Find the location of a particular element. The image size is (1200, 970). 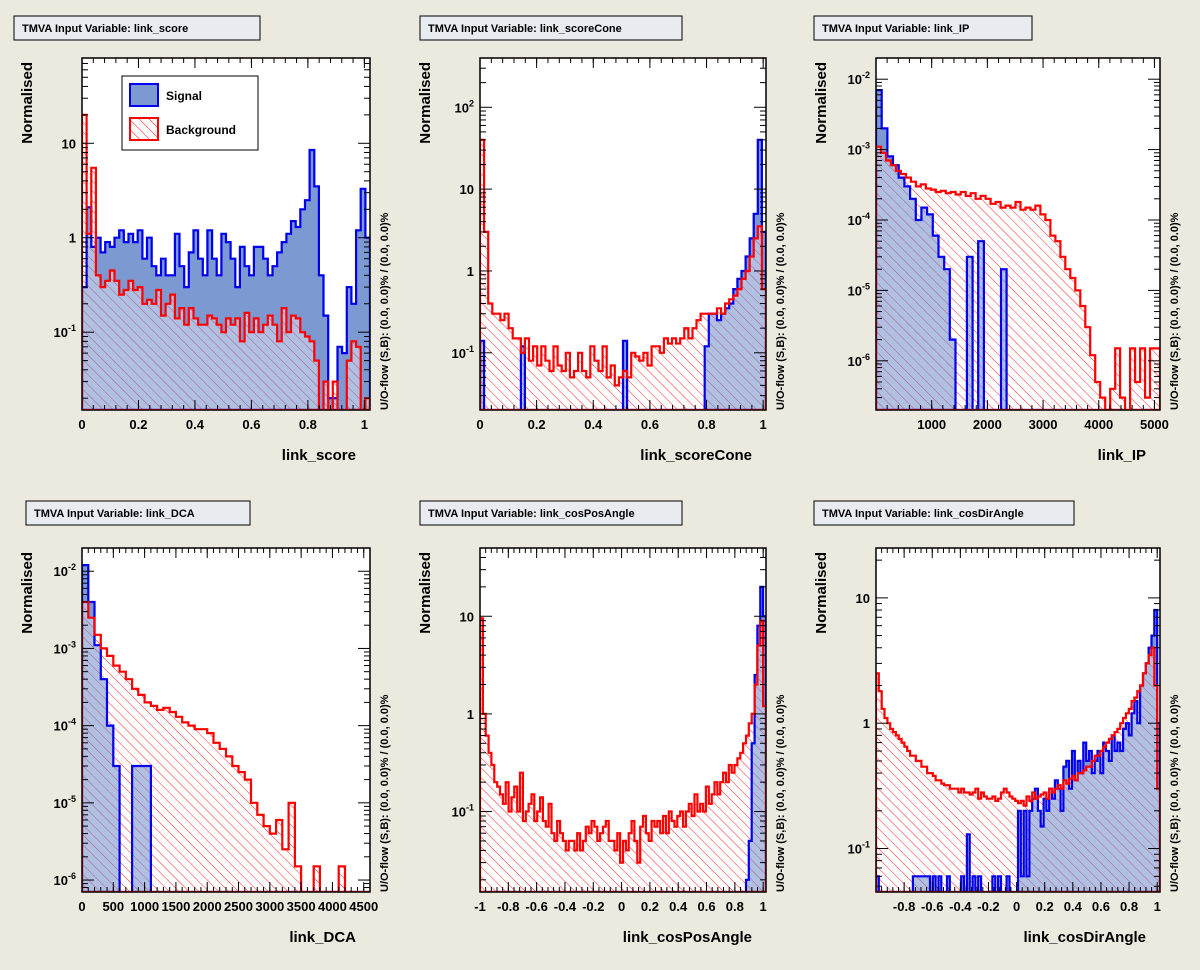

legend-background-swatch is located at coordinates (144, 129).